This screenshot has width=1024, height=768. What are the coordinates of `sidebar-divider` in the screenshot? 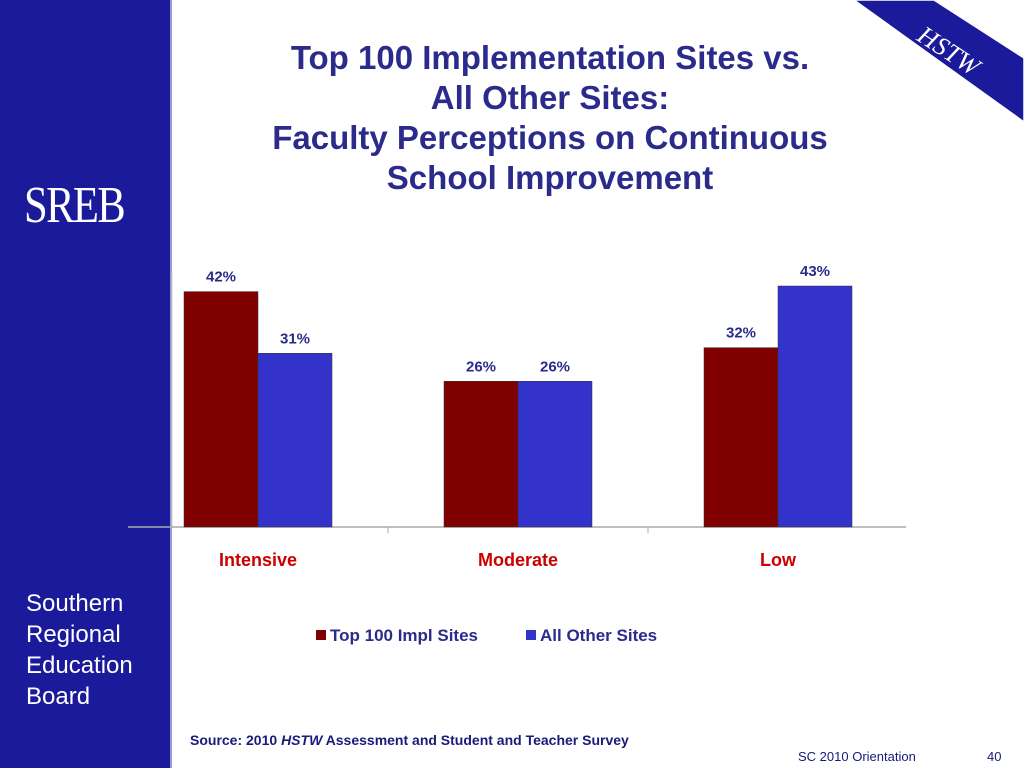 It's located at (171, 384).